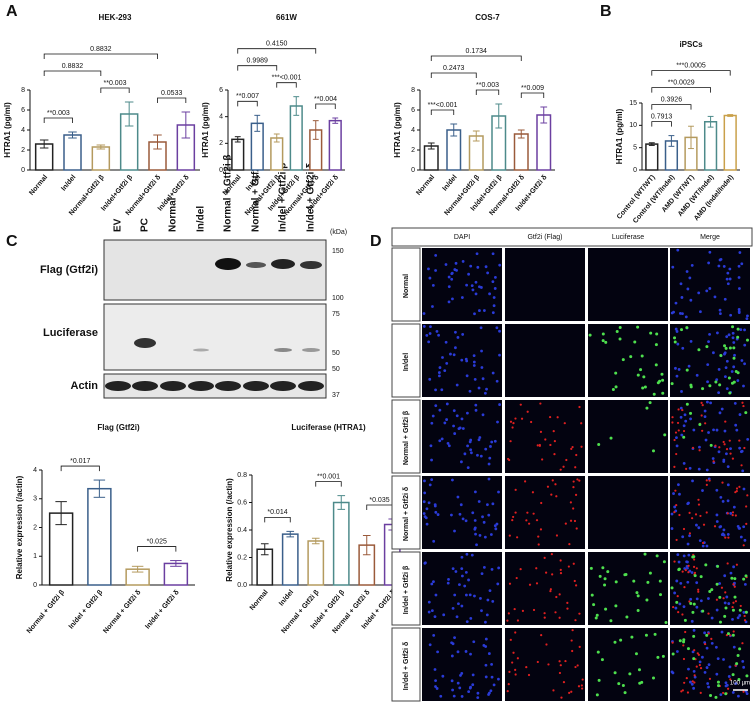 The width and height of the screenshot is (756, 710). I want to click on y-axis-label: Relative expression (/actin), so click(229, 530).